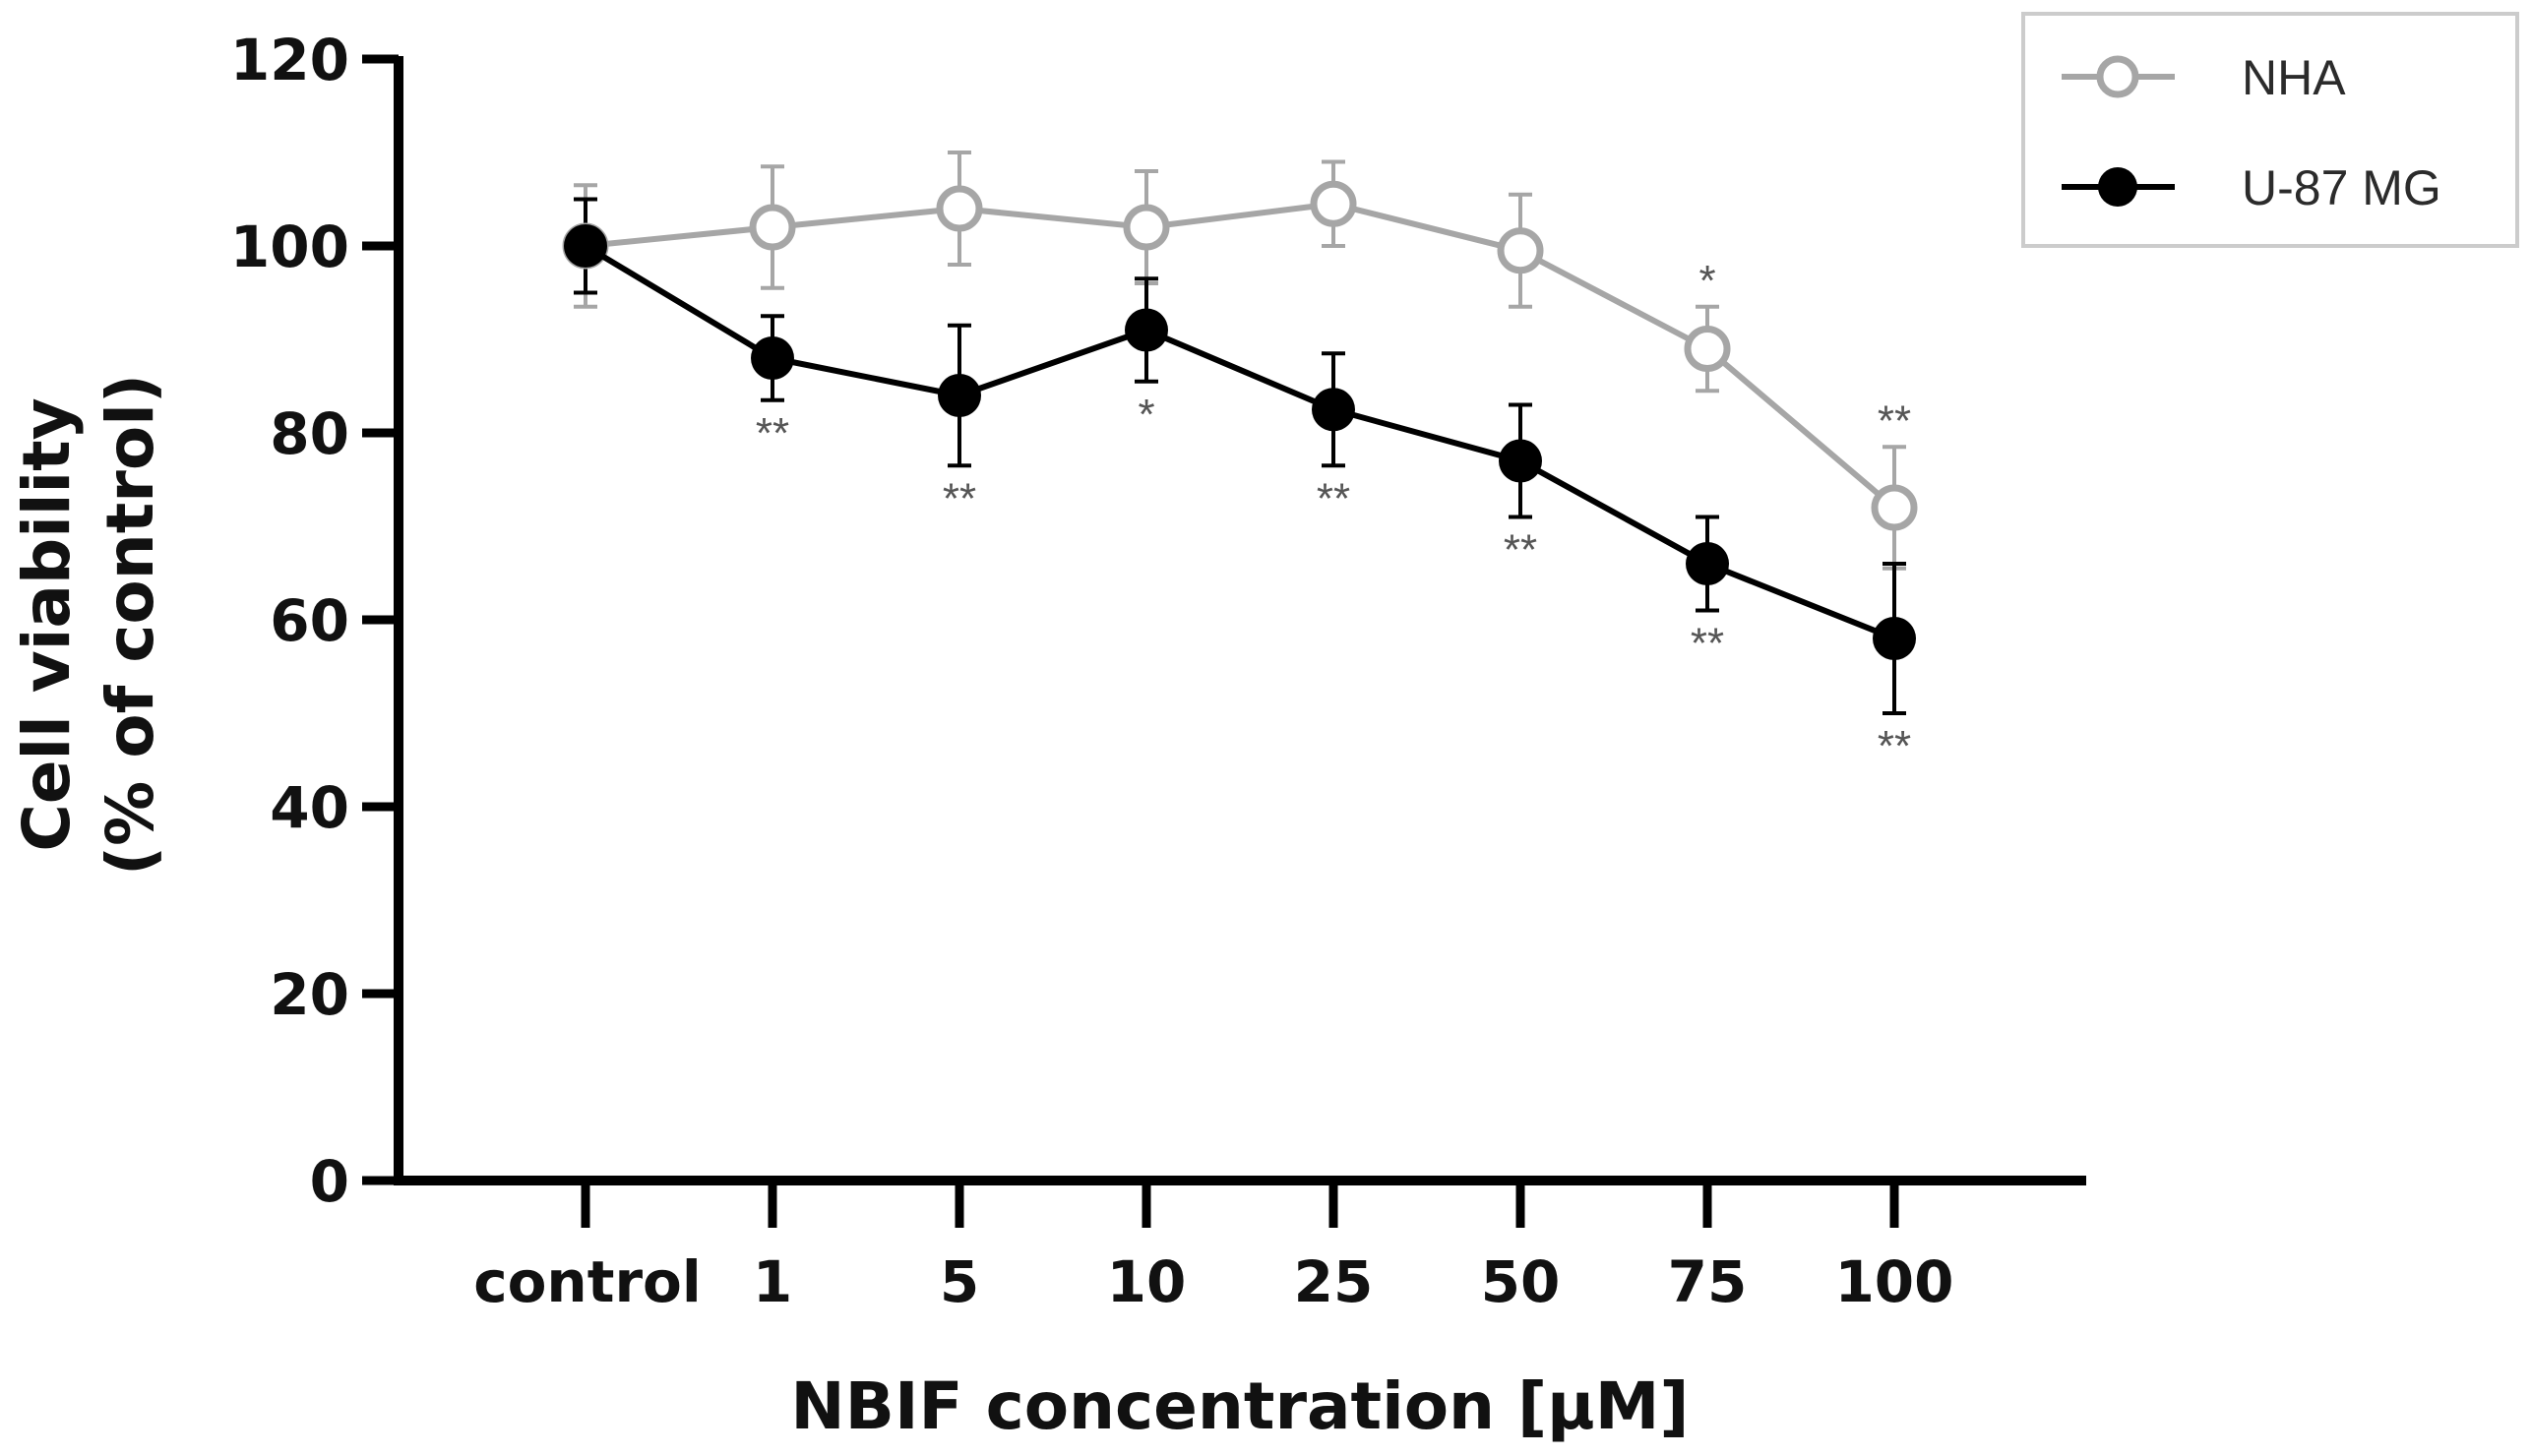 The height and width of the screenshot is (1456, 2531). Describe the element at coordinates (2117, 187) in the screenshot. I see `legend-u87-marker` at that location.